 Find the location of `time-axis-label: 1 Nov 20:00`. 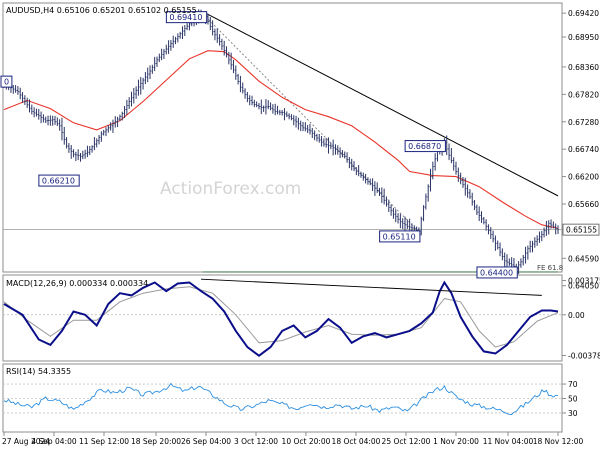

time-axis-label: 1 Nov 20:00 is located at coordinates (456, 441).